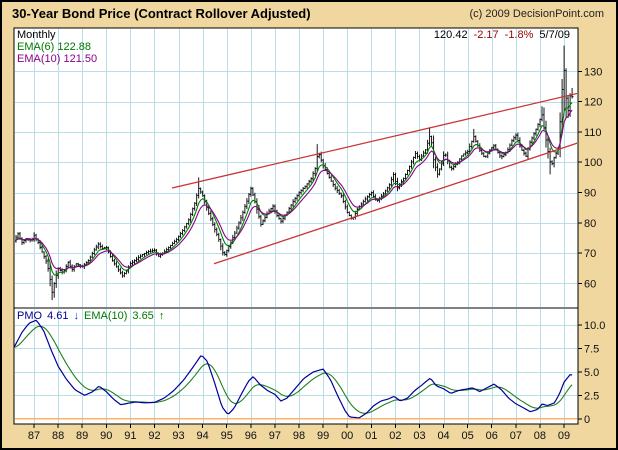 Image resolution: width=618 pixels, height=450 pixels. Describe the element at coordinates (486, 35) in the screenshot. I see `quote-change: -2.17` at that location.